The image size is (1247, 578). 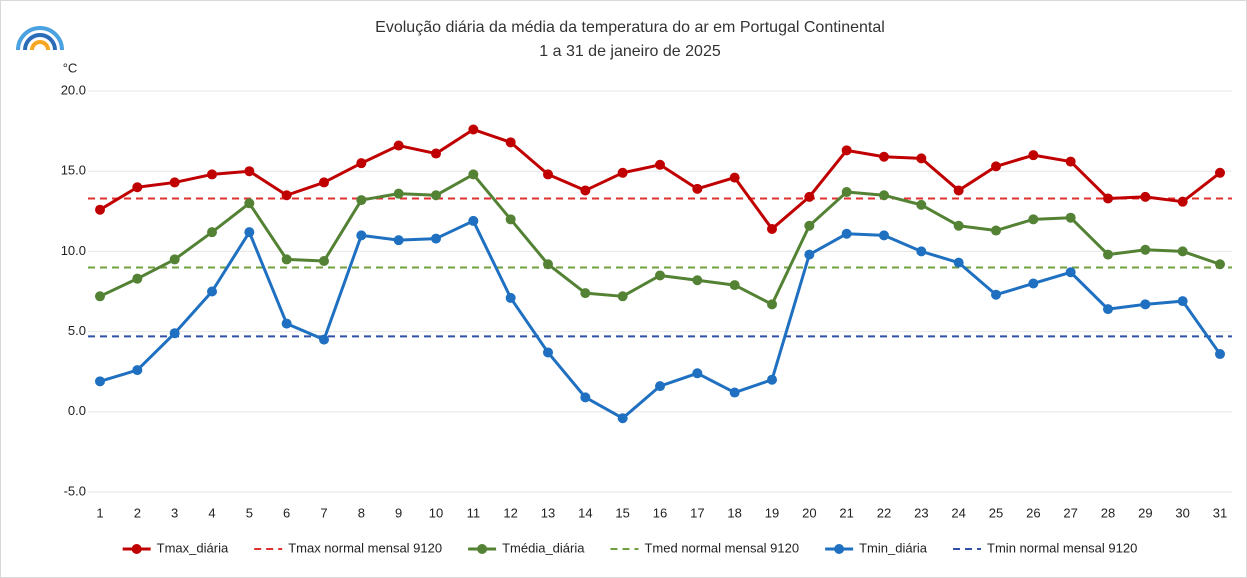 I want to click on x-tick-label: 22, so click(x=884, y=512).